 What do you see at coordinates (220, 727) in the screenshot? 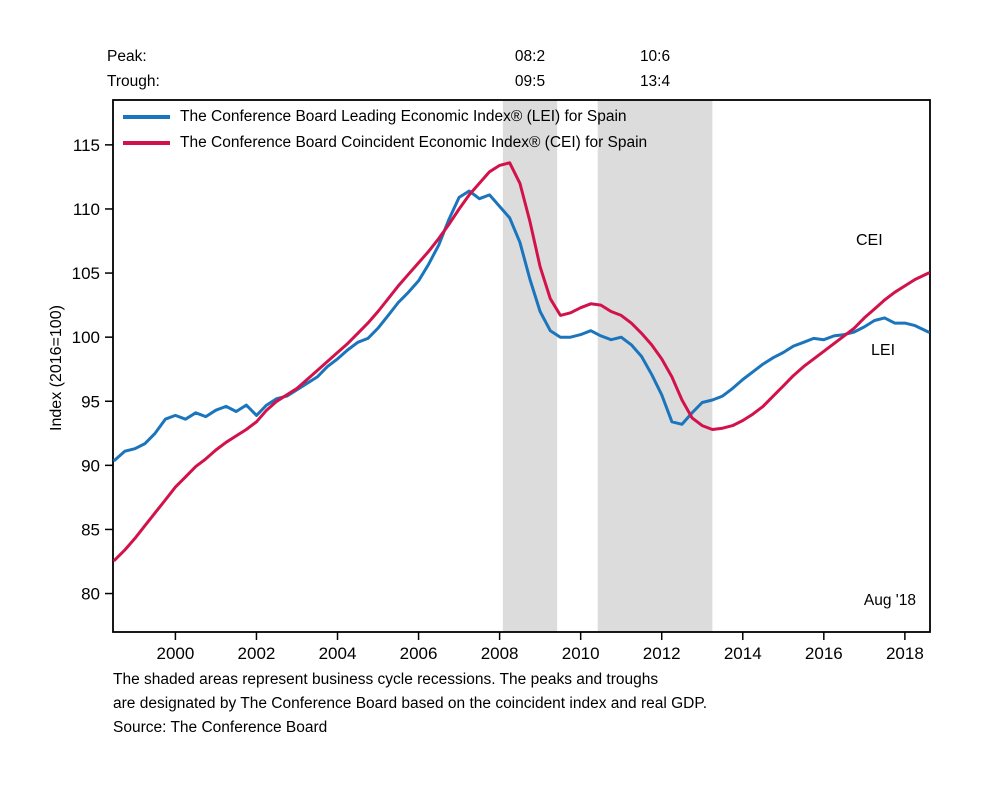
I see `source-line: Source: The Conference Board` at bounding box center [220, 727].